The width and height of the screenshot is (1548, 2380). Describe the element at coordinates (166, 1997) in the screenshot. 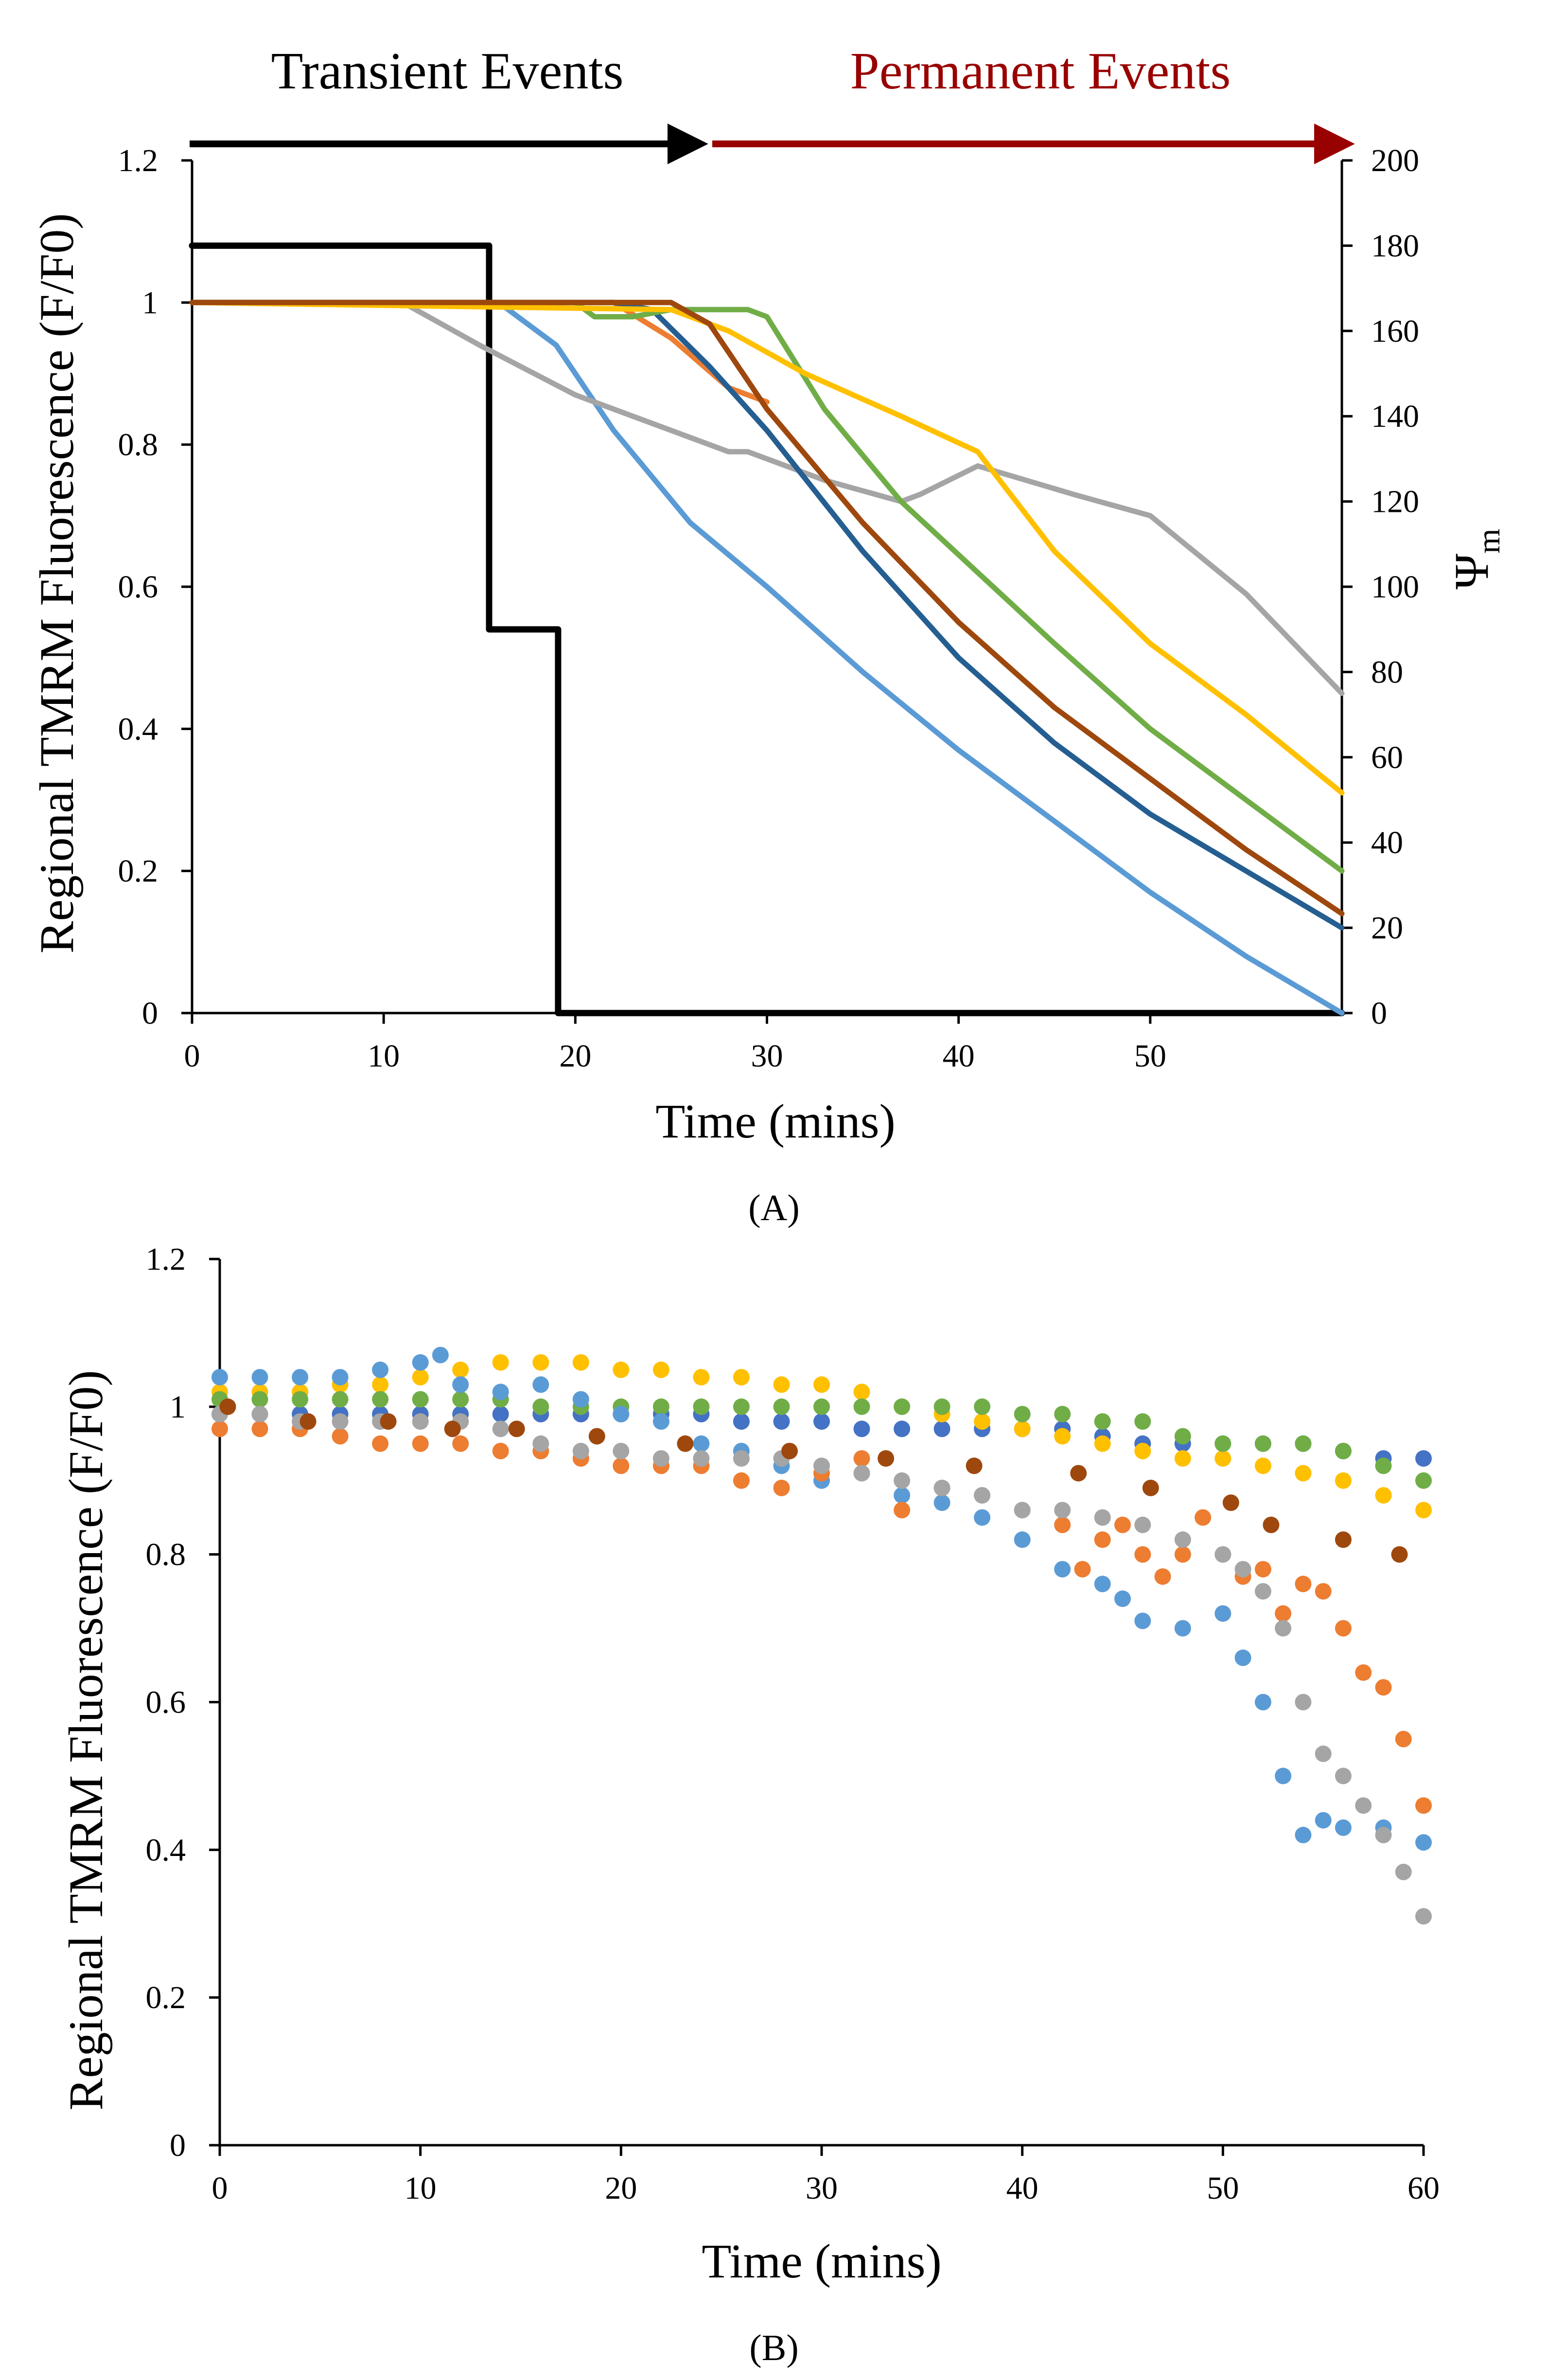

I see `y-tick-label: 0.2` at that location.